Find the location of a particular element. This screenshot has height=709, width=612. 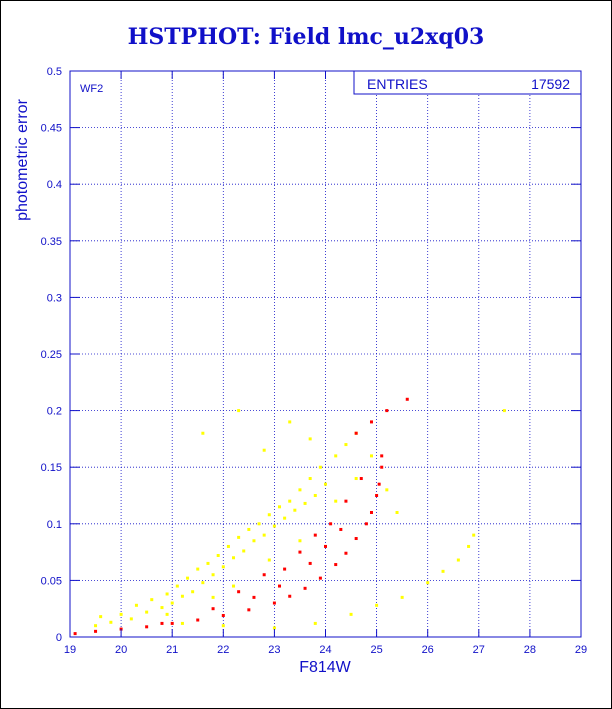

x-tick-label: 26 is located at coordinates (428, 650).